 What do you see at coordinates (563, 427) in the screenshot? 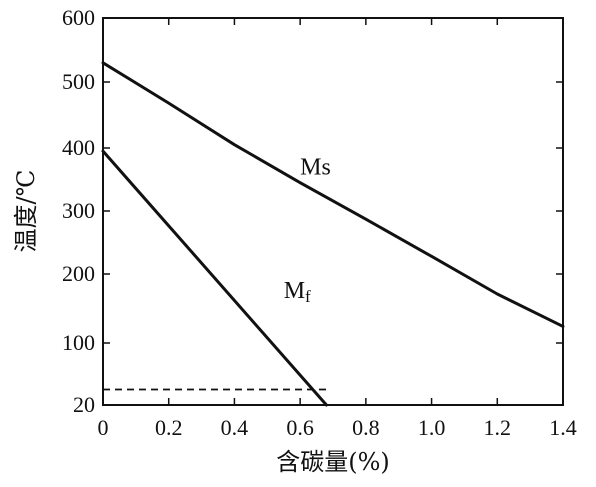
I see `x-tick-label-7: 1.4` at bounding box center [563, 427].